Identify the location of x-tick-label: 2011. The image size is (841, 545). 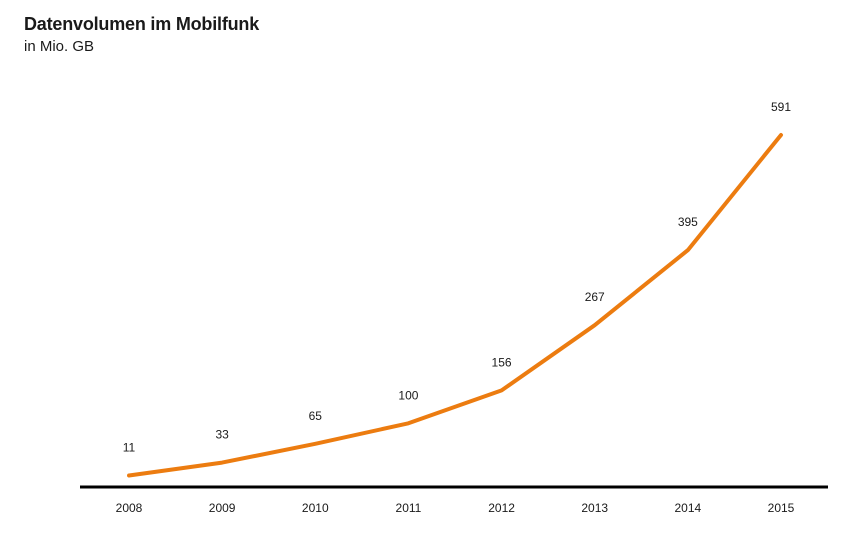
(409, 508).